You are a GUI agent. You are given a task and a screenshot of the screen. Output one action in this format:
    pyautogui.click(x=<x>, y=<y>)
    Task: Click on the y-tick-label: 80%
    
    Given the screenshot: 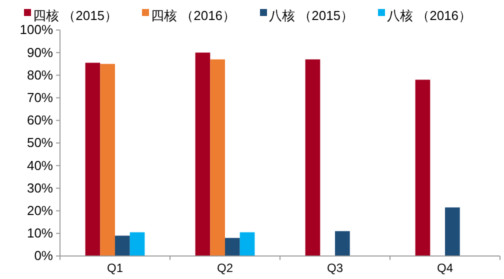 What is the action you would take?
    pyautogui.click(x=40, y=74)
    